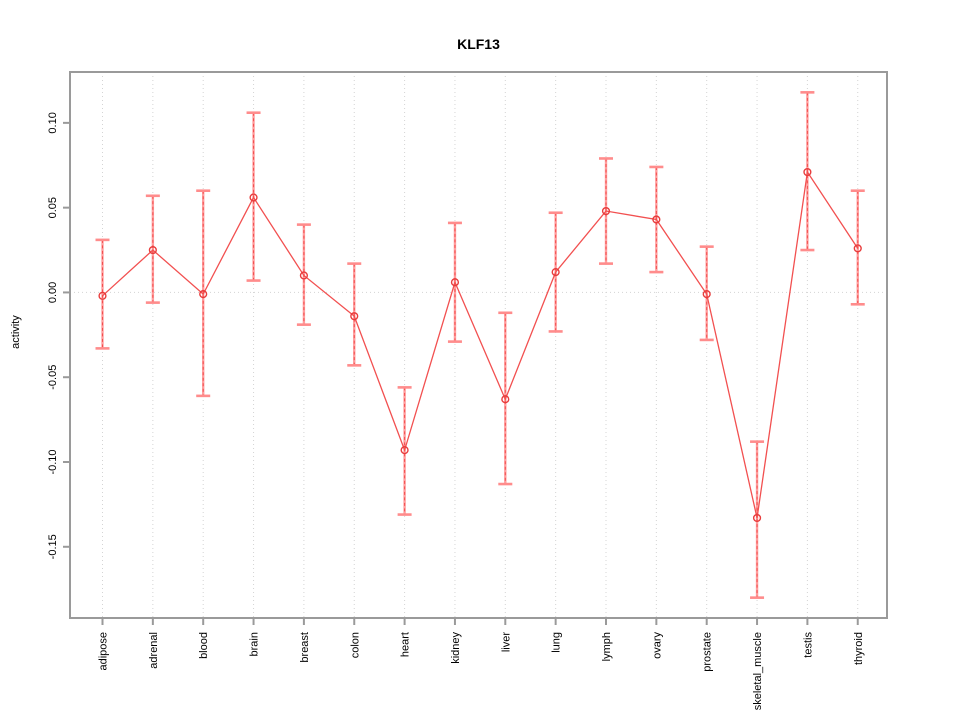 The image size is (960, 720). Describe the element at coordinates (406, 644) in the screenshot. I see `x-tick-label: heart` at that location.